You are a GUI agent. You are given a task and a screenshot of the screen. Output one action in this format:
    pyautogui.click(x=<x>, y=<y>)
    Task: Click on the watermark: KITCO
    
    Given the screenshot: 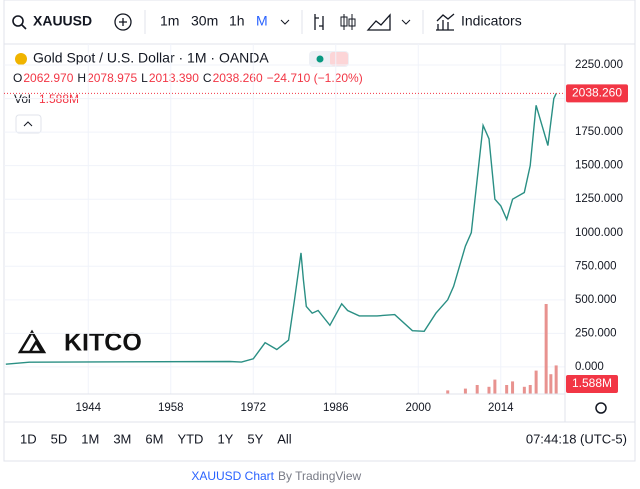 What is the action you would take?
    pyautogui.click(x=103, y=343)
    